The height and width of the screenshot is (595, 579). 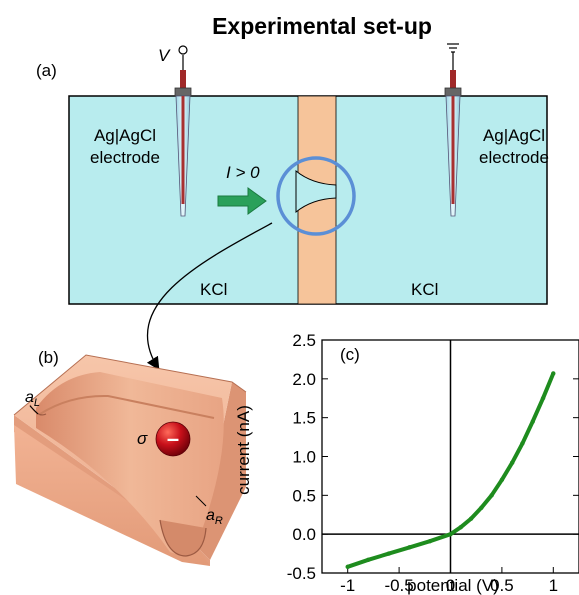 I want to click on pore-highlight-circle, so click(x=316, y=196).